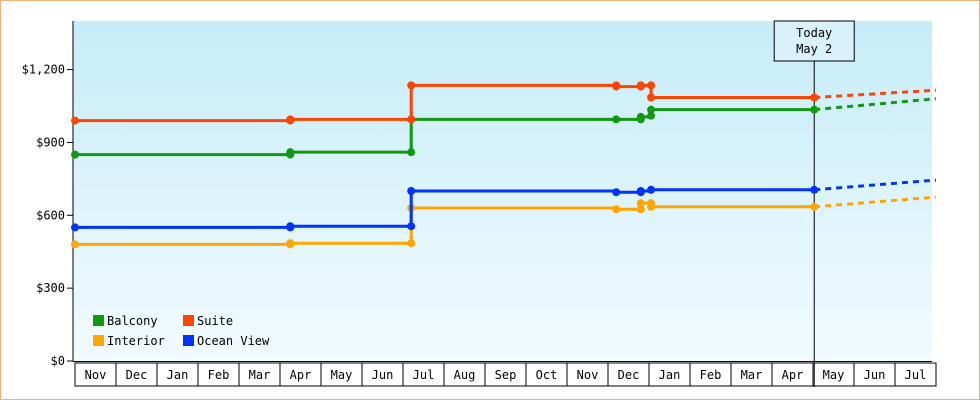 The height and width of the screenshot is (406, 980). What do you see at coordinates (465, 375) in the screenshot?
I see `x-tick-label: Aug` at bounding box center [465, 375].